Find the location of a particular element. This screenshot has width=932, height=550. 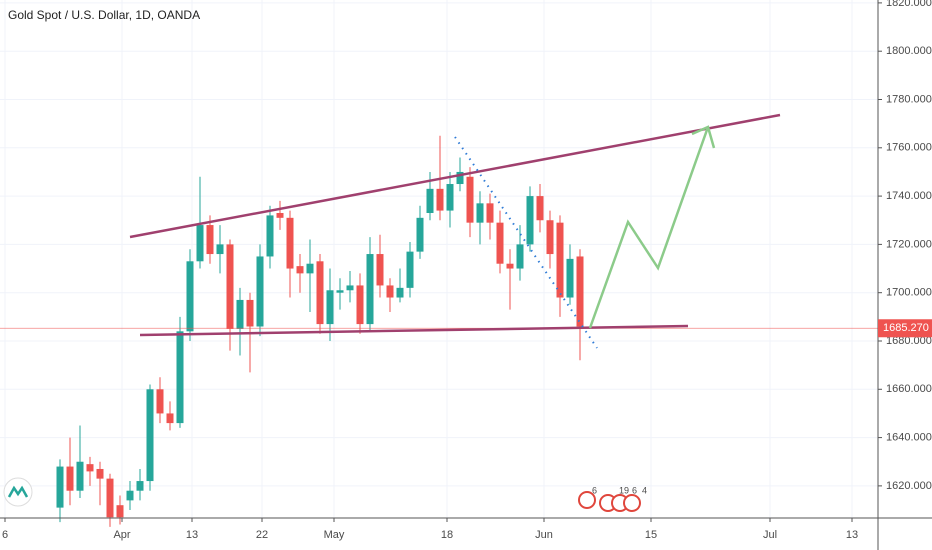

logo is located at coordinates (18, 492).